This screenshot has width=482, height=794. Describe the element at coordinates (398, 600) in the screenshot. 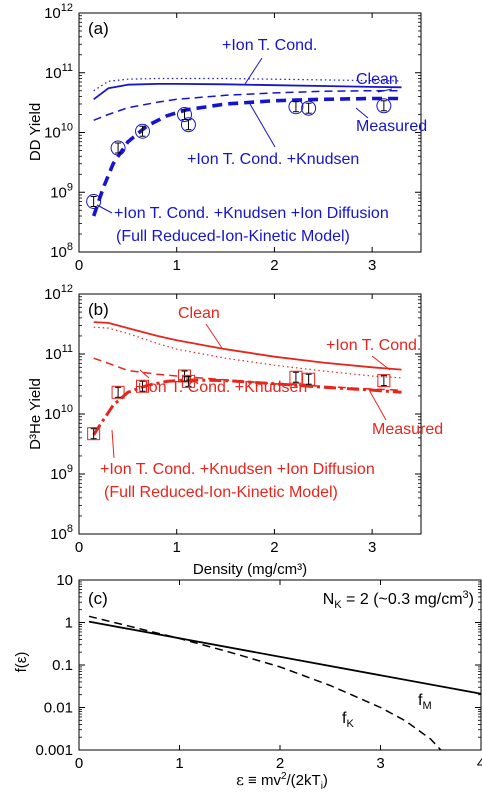

I see `panel-c-header: NK = 2 (~0.3 mg/cm3)` at that location.